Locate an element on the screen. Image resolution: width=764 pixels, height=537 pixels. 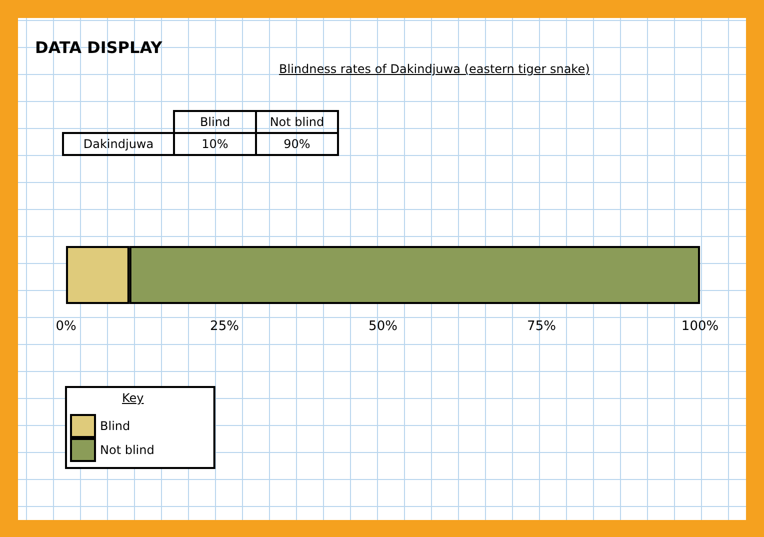
chart-subtitle: Blindness rates of Dakindjuwa (eastern tiger snake) is located at coordinates (434, 69).